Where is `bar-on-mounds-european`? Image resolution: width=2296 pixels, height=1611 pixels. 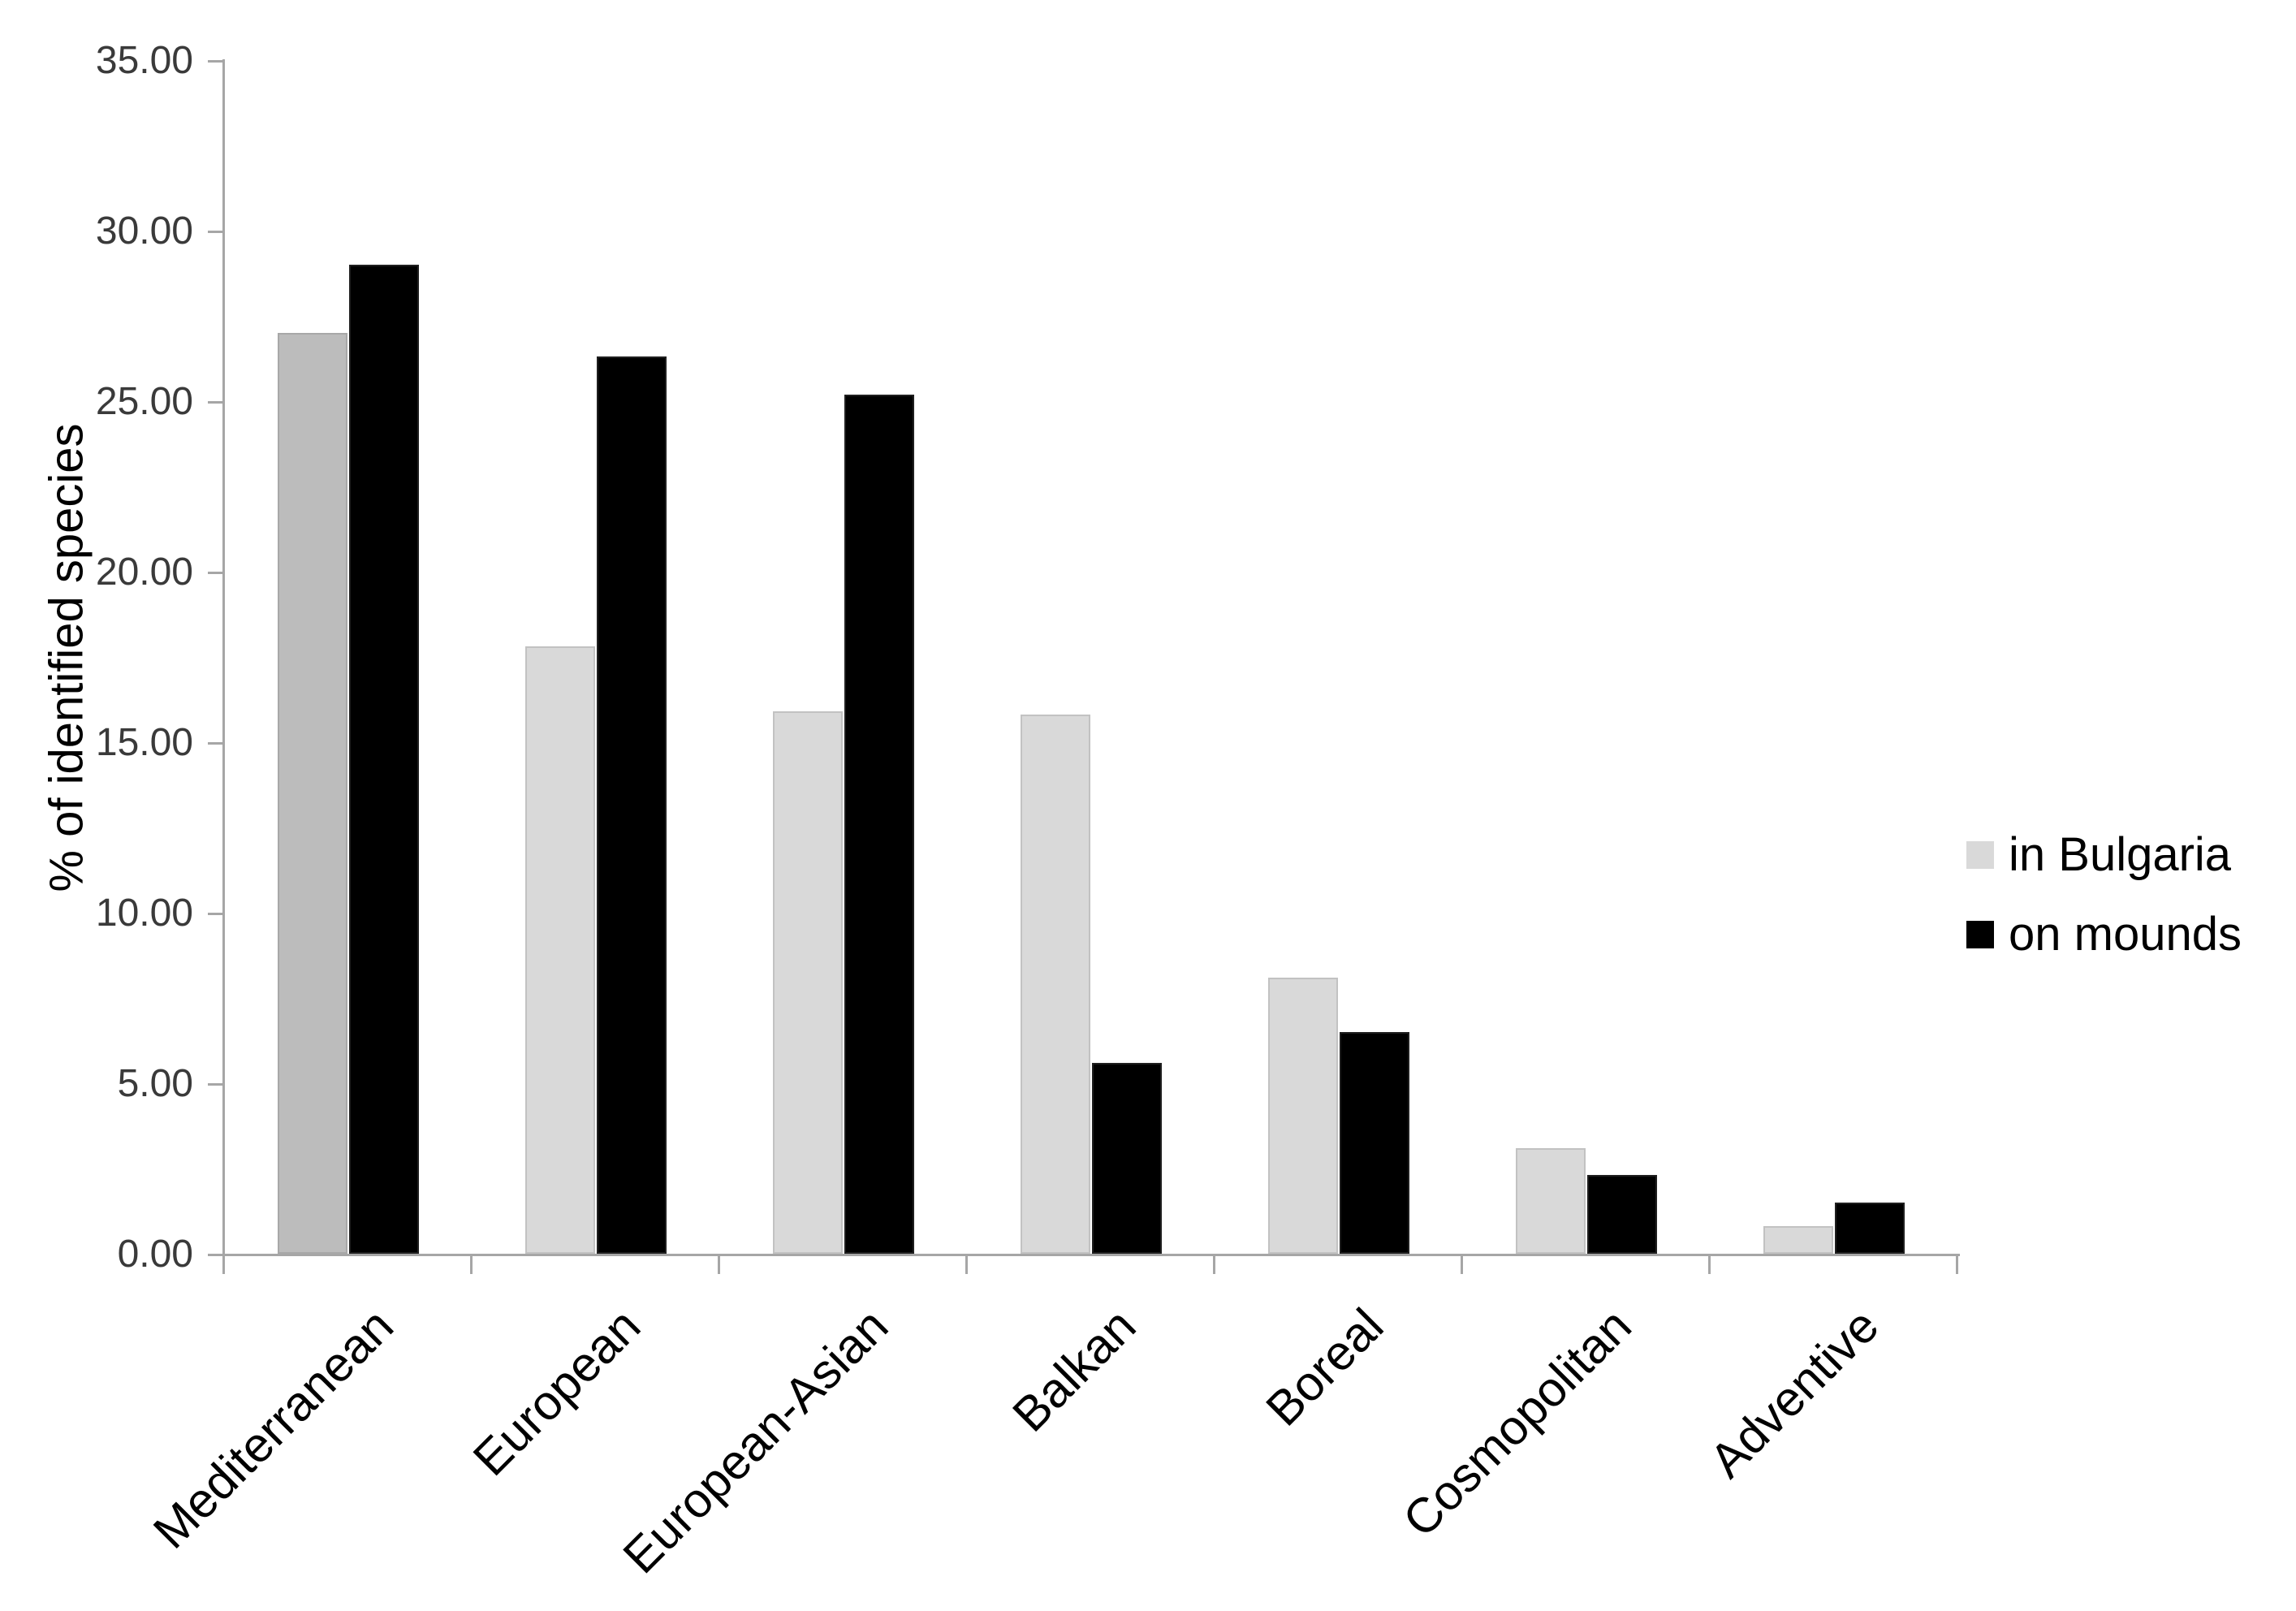
bar-on-mounds-european is located at coordinates (631, 805).